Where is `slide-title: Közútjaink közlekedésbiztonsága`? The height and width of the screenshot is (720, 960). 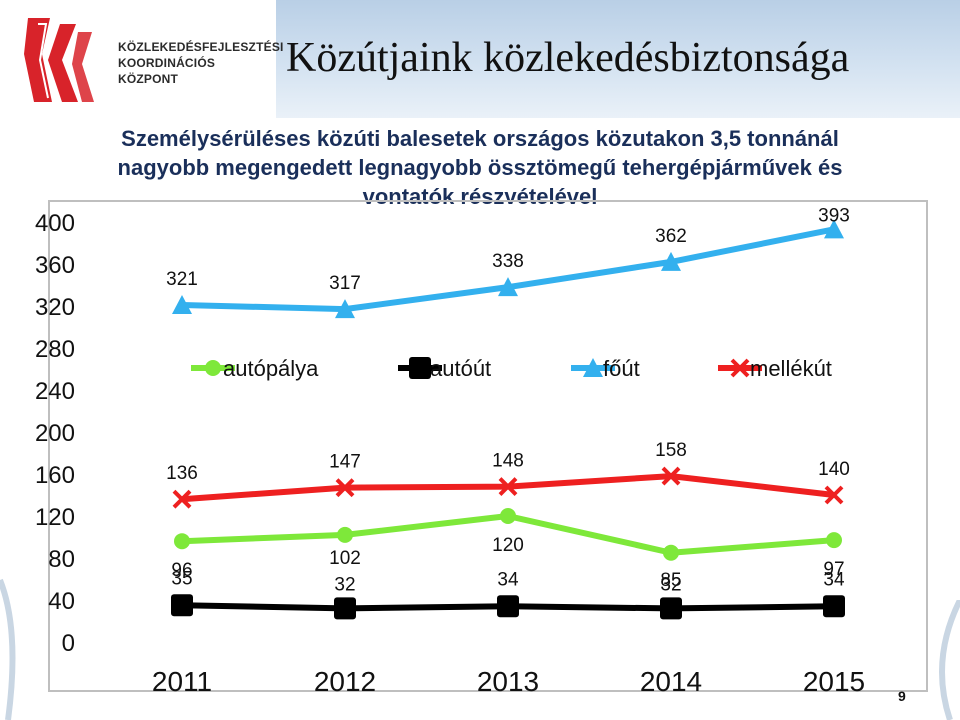
slide-title: Közútjaink közlekedésbiztonsága is located at coordinates (568, 58).